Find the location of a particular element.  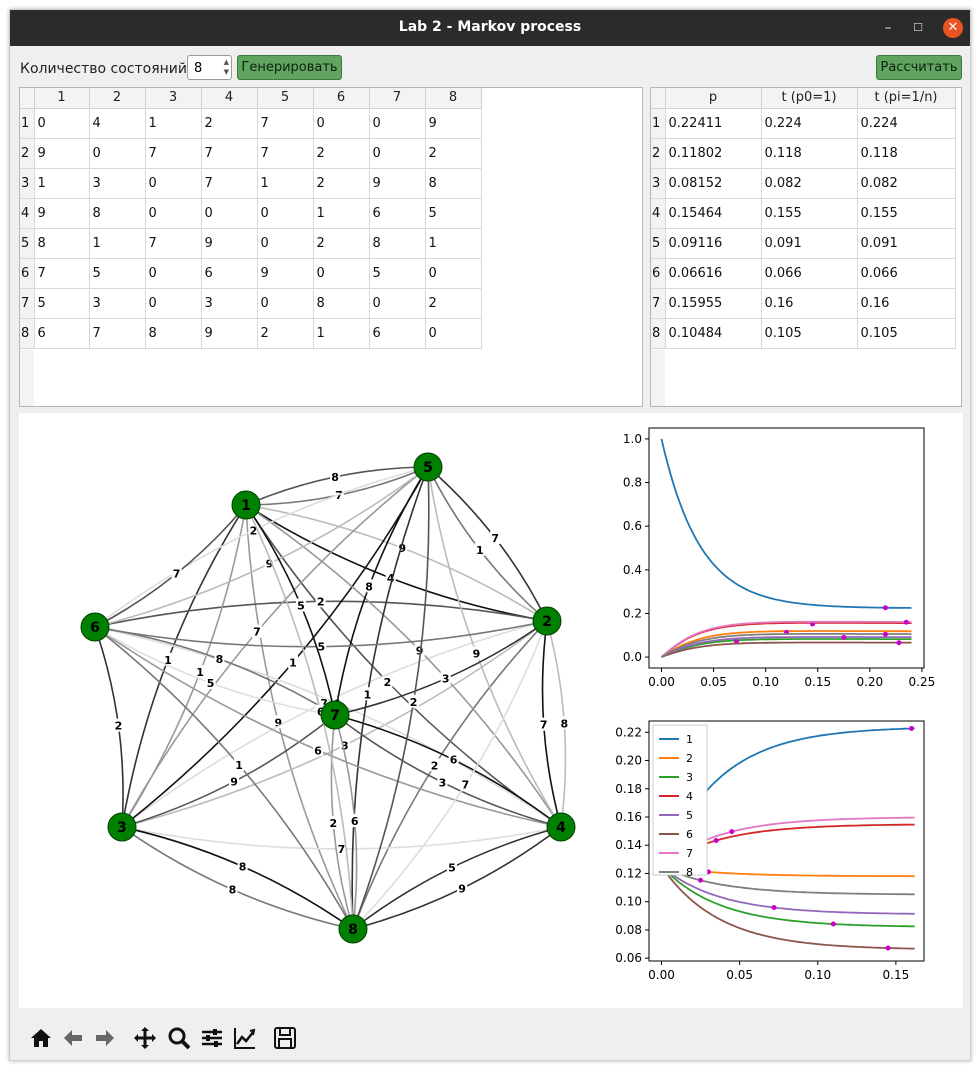

matrix-column-header: 4 is located at coordinates (229, 98).